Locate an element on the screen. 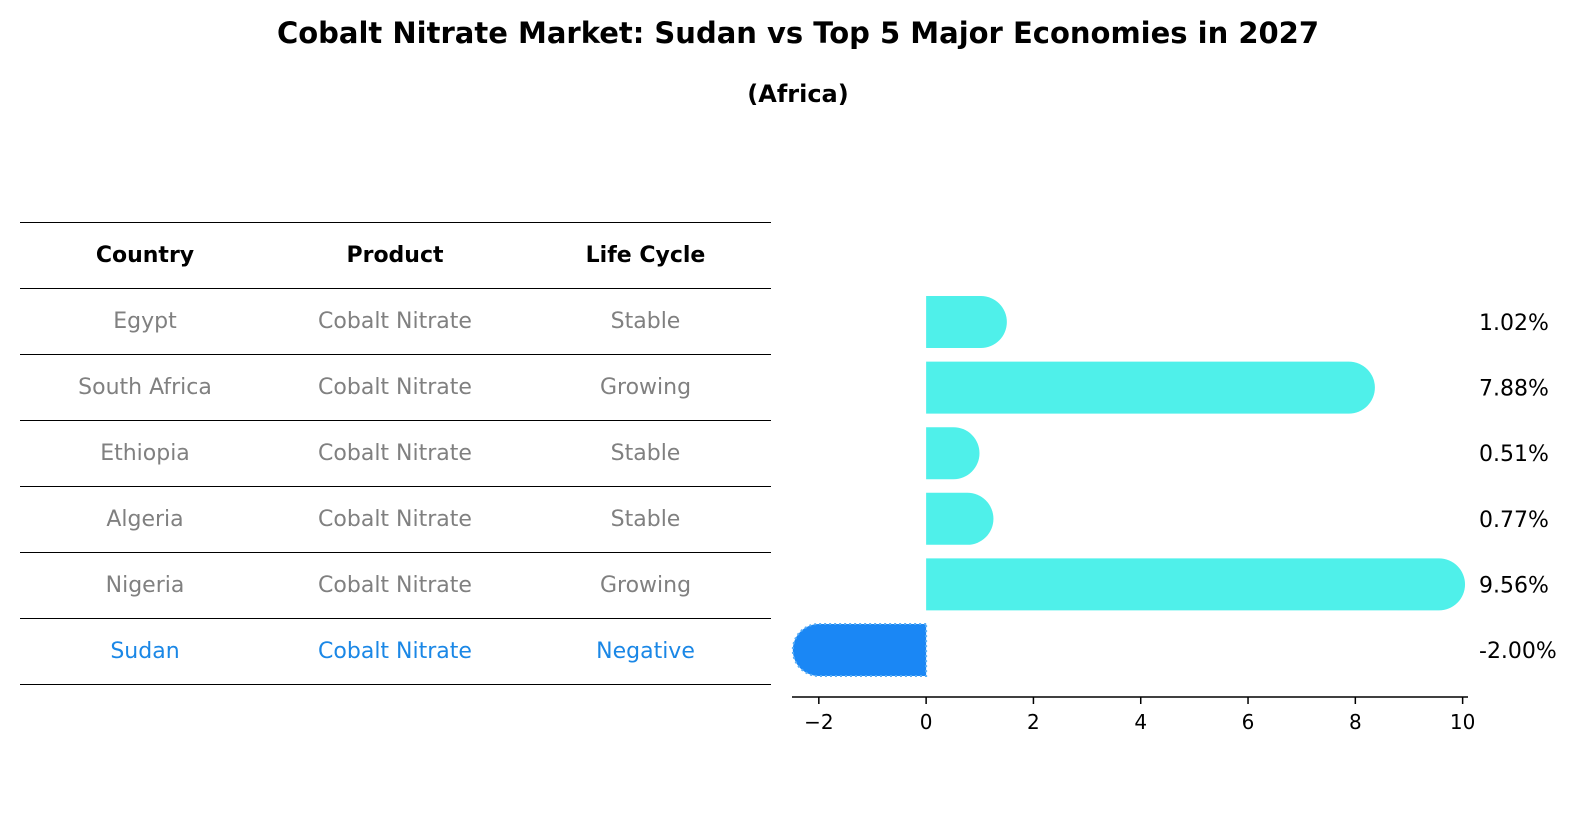 The image size is (1596, 823). header-life-cycle: Life Cycle is located at coordinates (645, 255).